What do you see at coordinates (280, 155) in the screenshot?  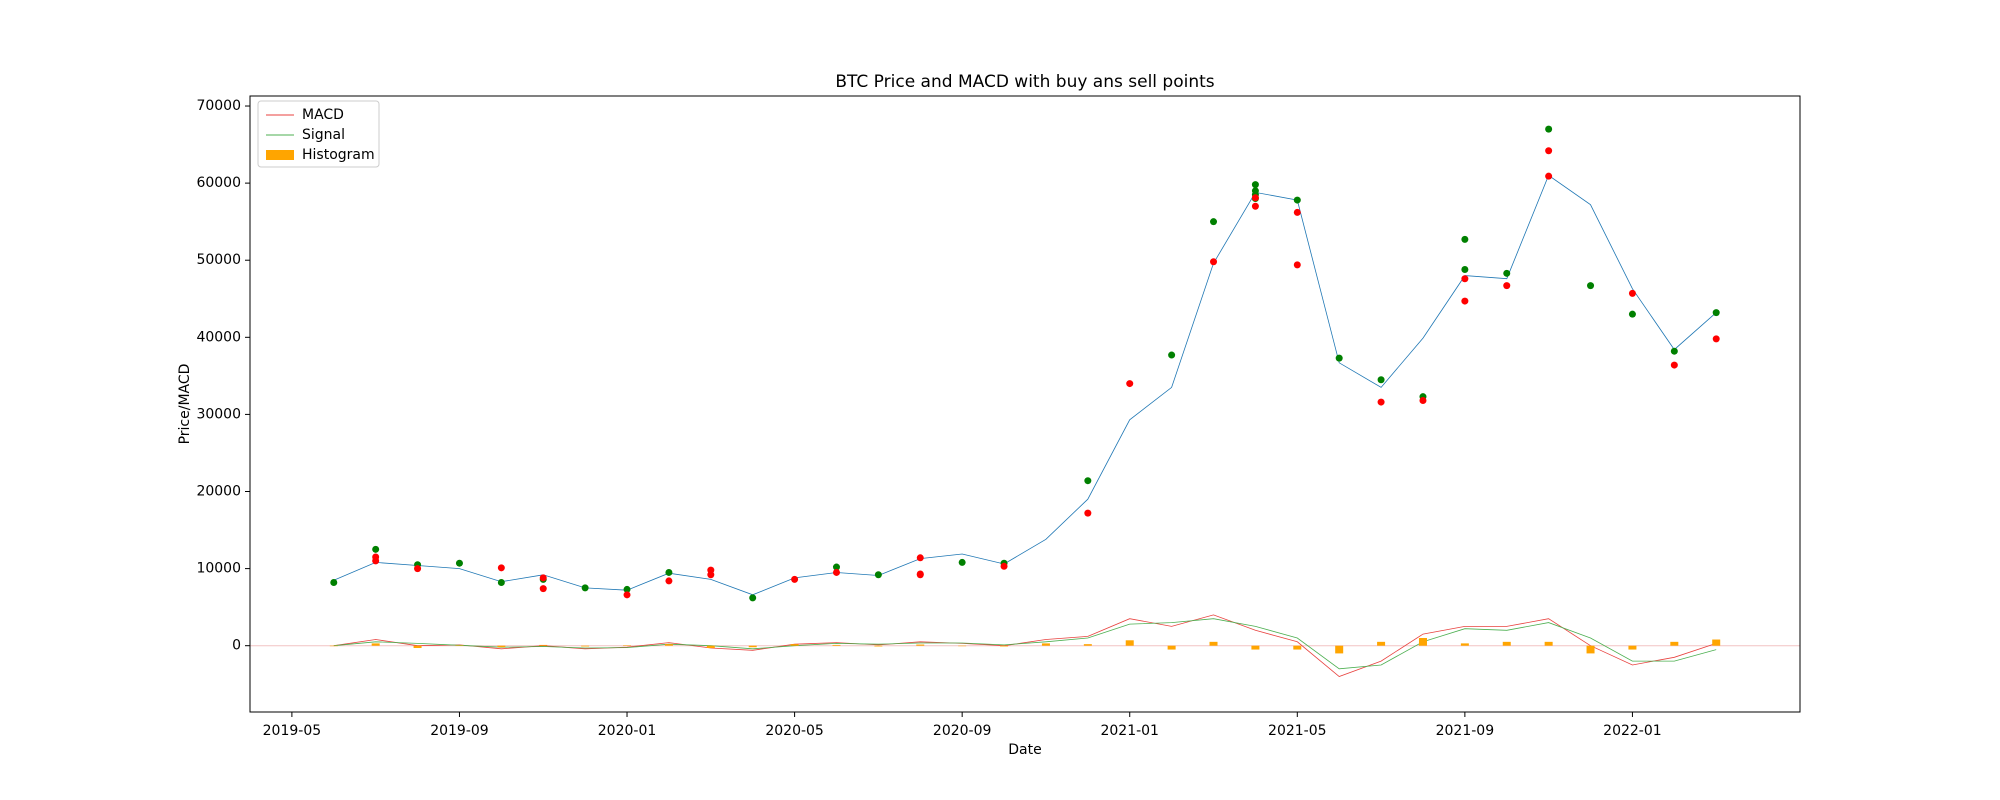 I see `legend-swatch` at bounding box center [280, 155].